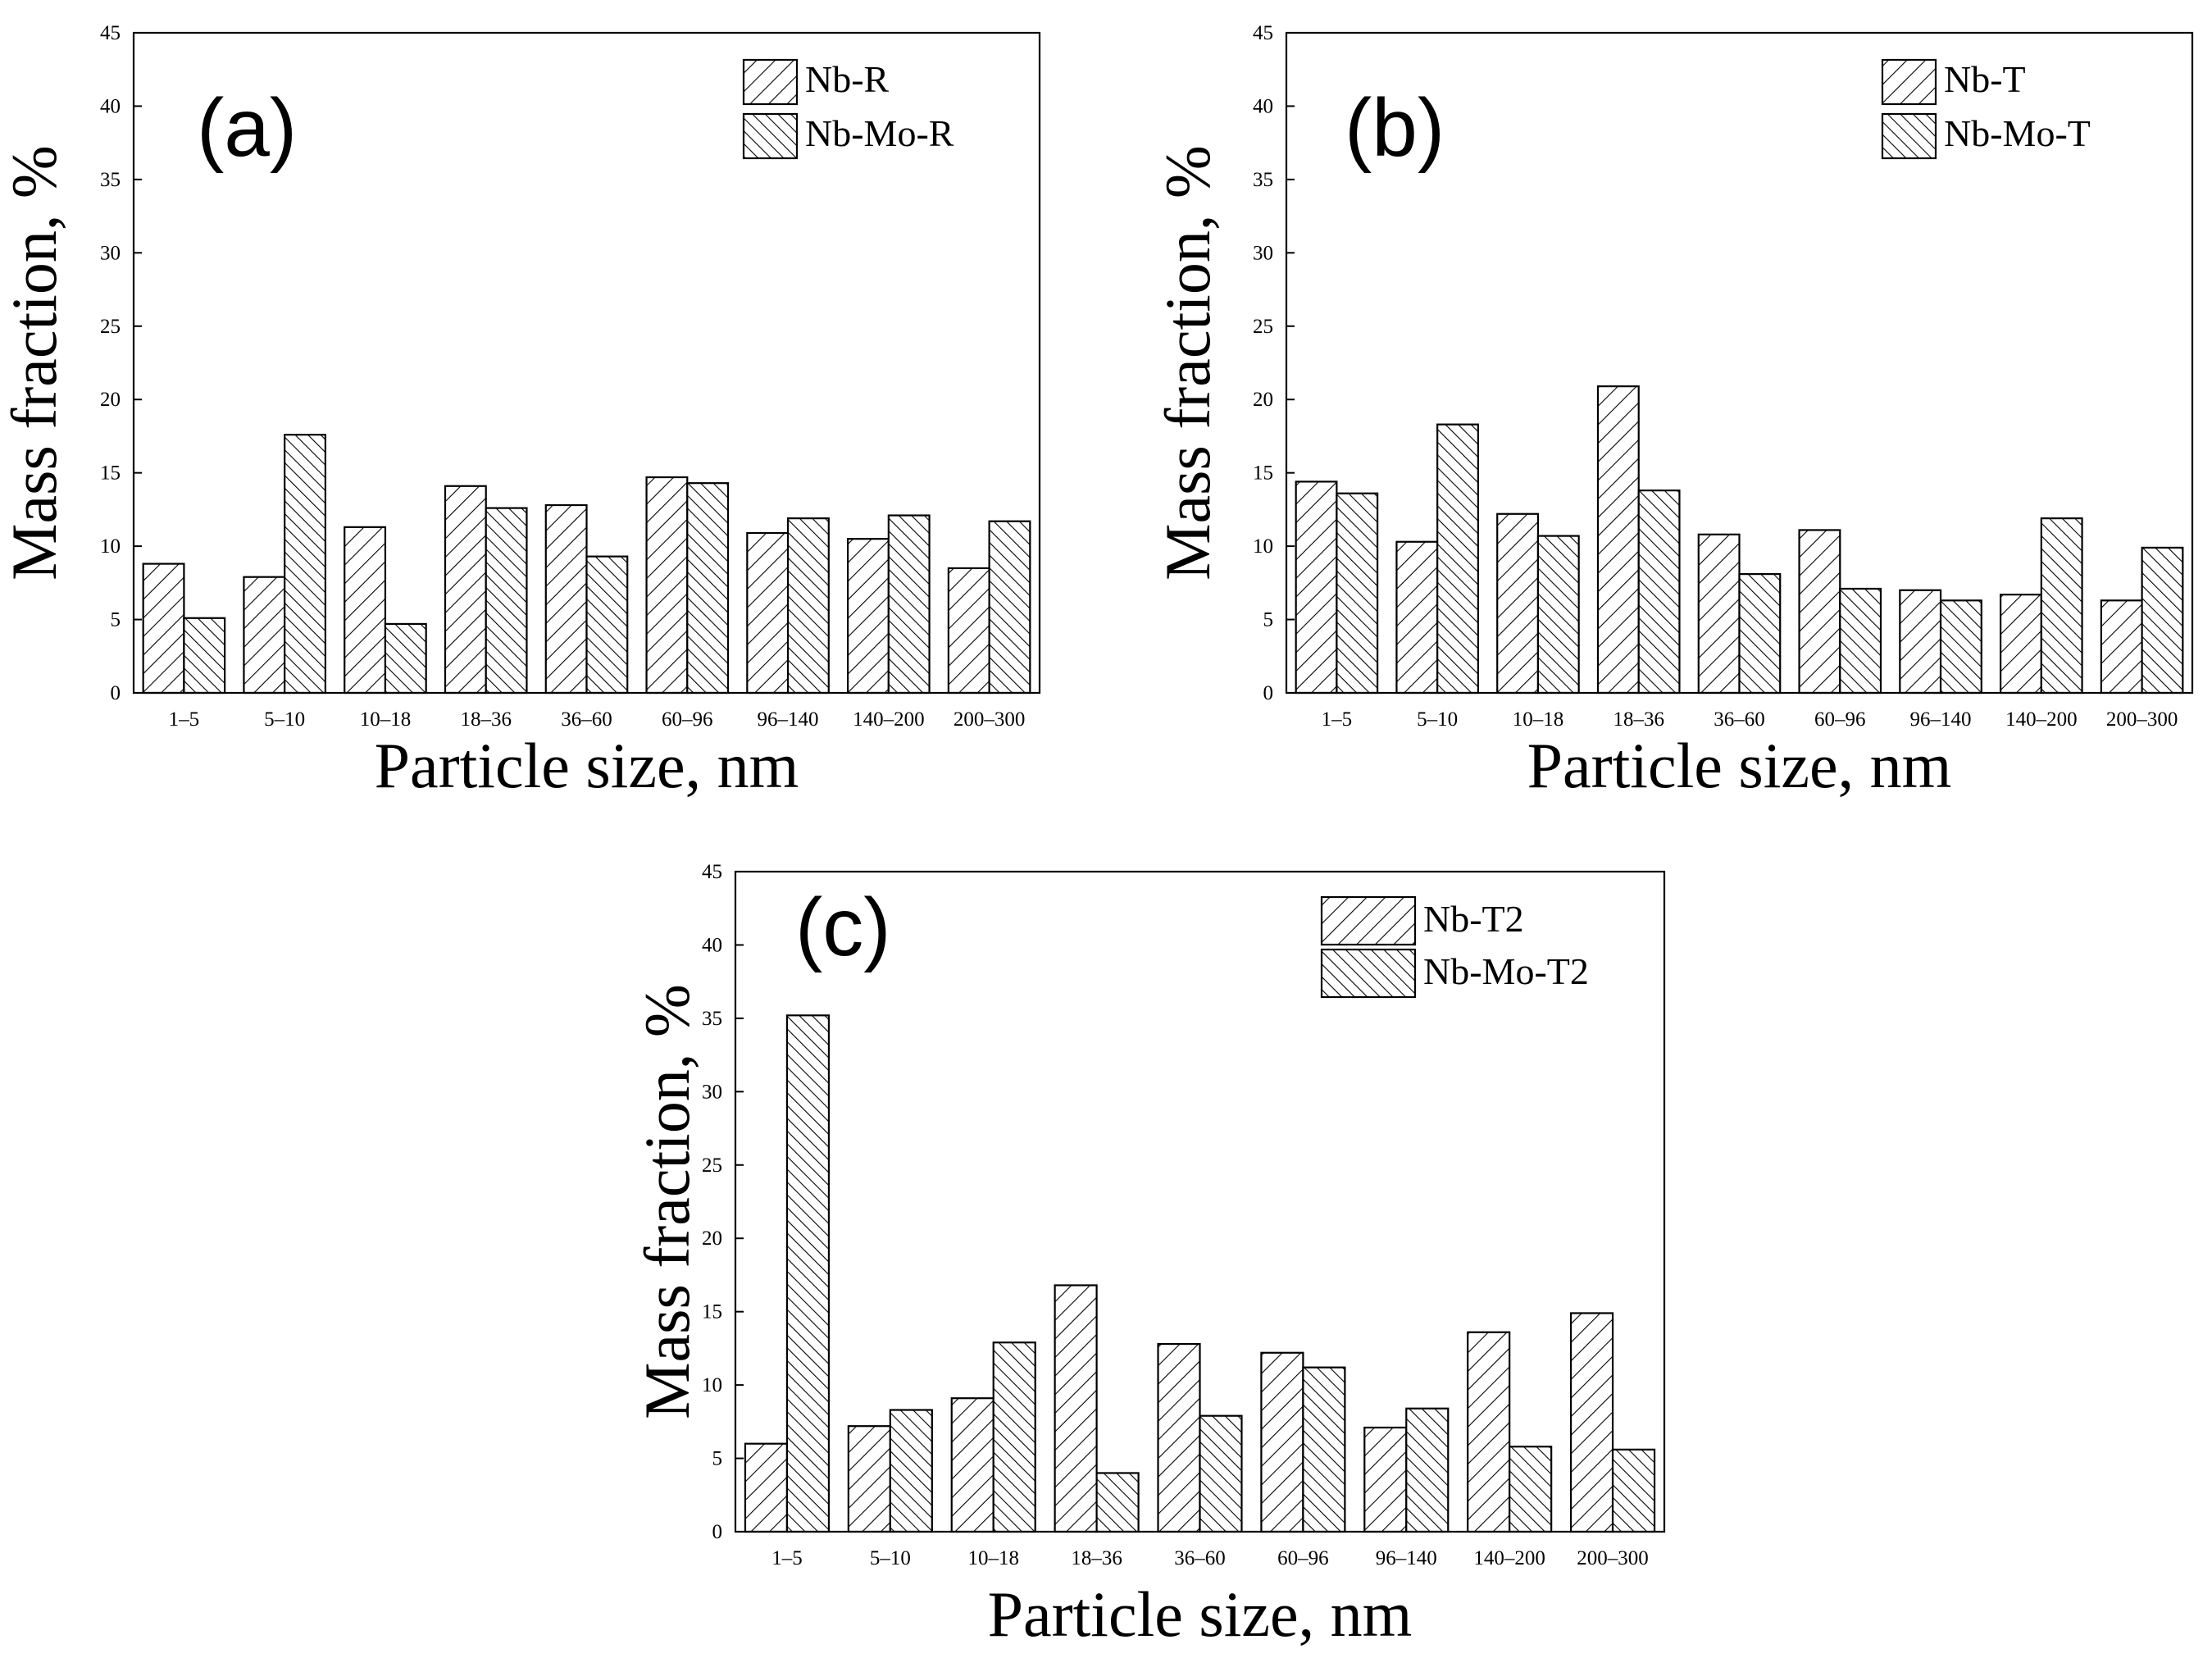  I want to click on y-tick-label: 15, so click(712, 1312).